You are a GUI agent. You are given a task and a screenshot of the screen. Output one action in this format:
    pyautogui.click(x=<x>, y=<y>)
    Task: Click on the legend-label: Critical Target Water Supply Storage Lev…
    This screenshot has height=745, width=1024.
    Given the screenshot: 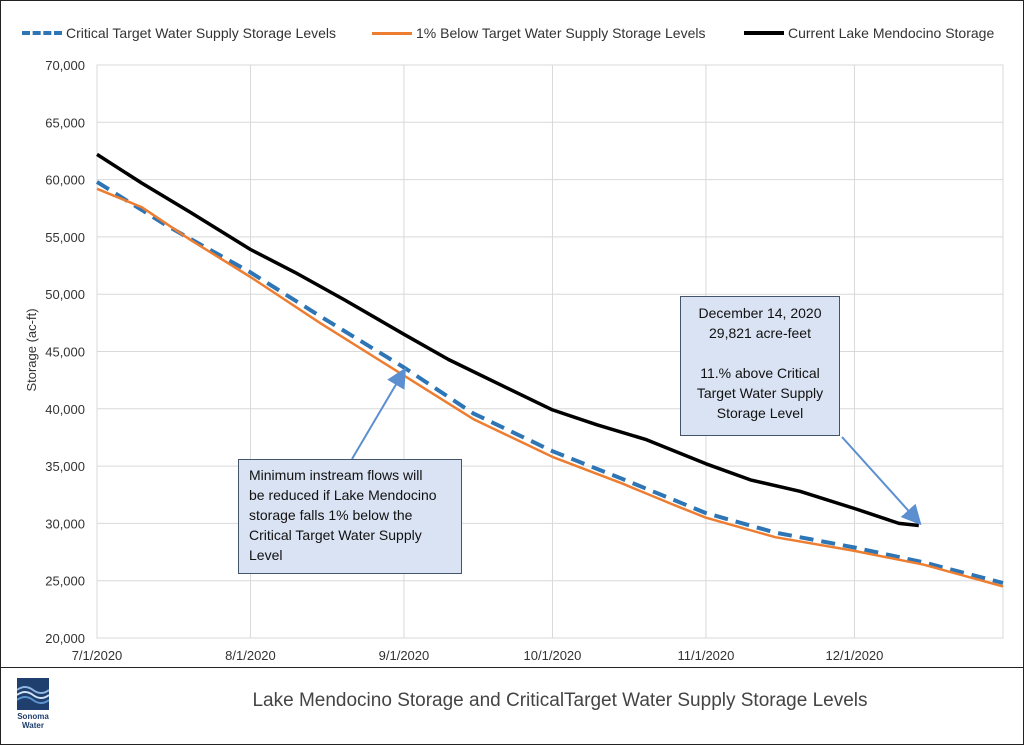 What is the action you would take?
    pyautogui.click(x=201, y=33)
    